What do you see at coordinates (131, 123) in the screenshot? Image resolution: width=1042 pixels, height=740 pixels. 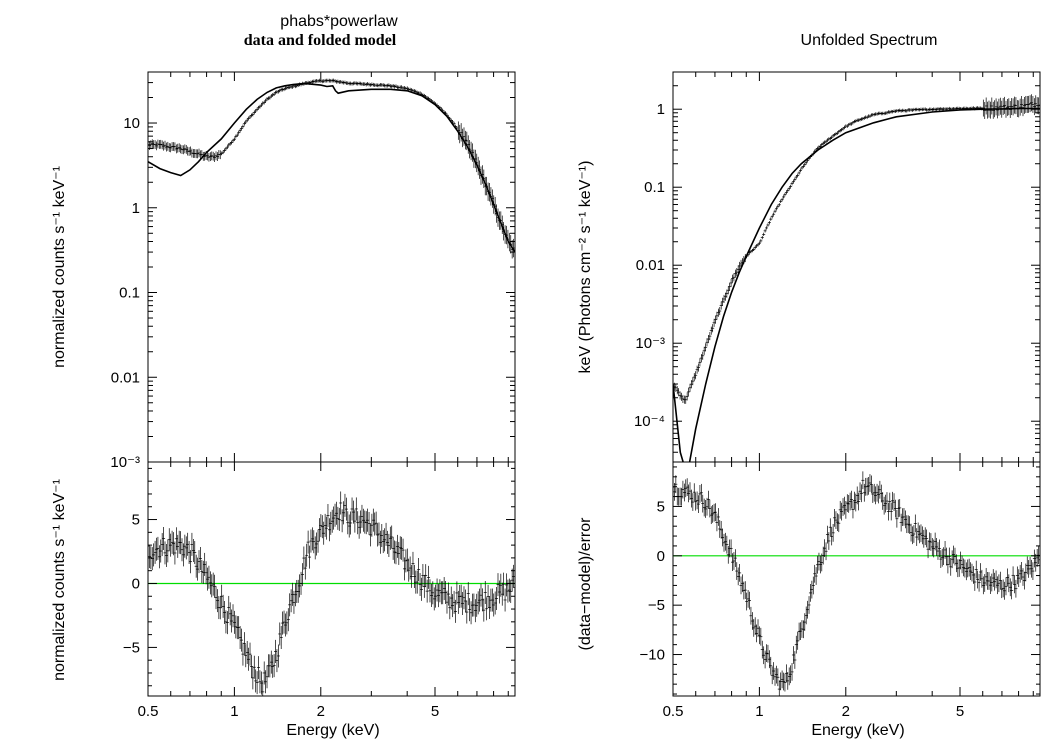 I see `y-tick-label: 10` at bounding box center [131, 123].